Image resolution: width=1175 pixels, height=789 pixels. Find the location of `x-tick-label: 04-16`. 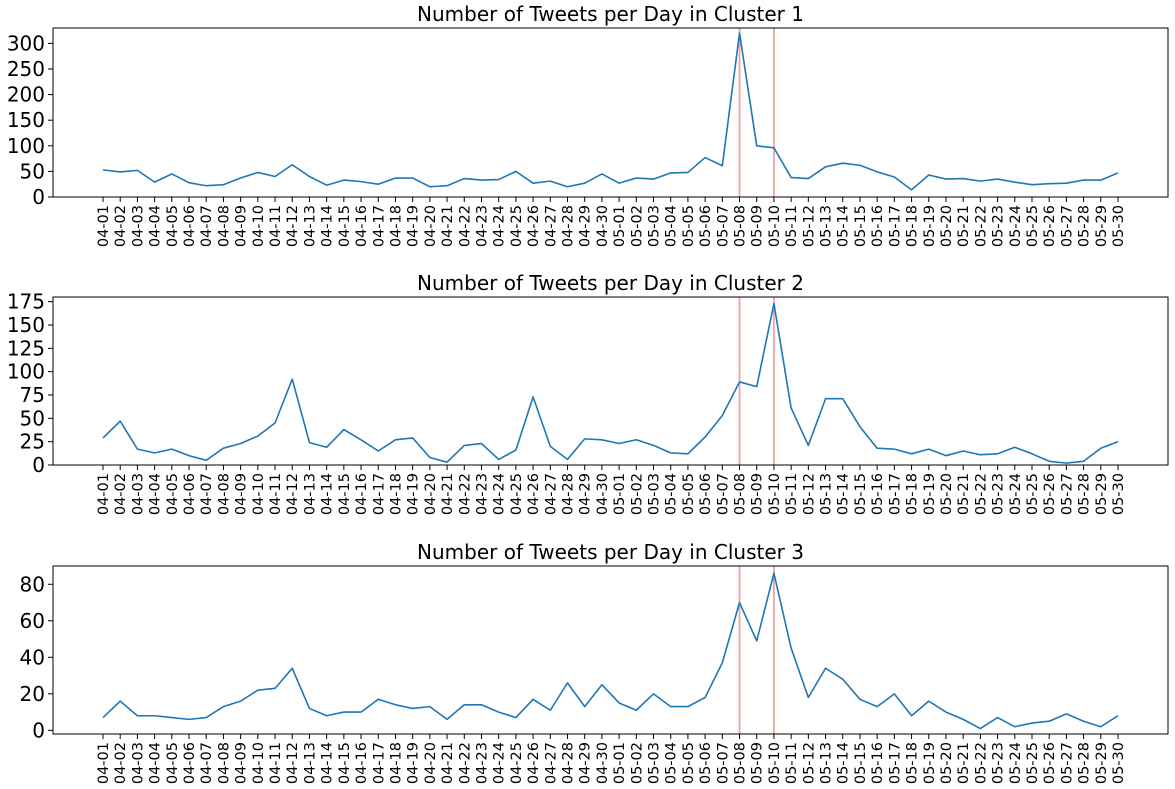

x-tick-label: 04-16 is located at coordinates (362, 226).